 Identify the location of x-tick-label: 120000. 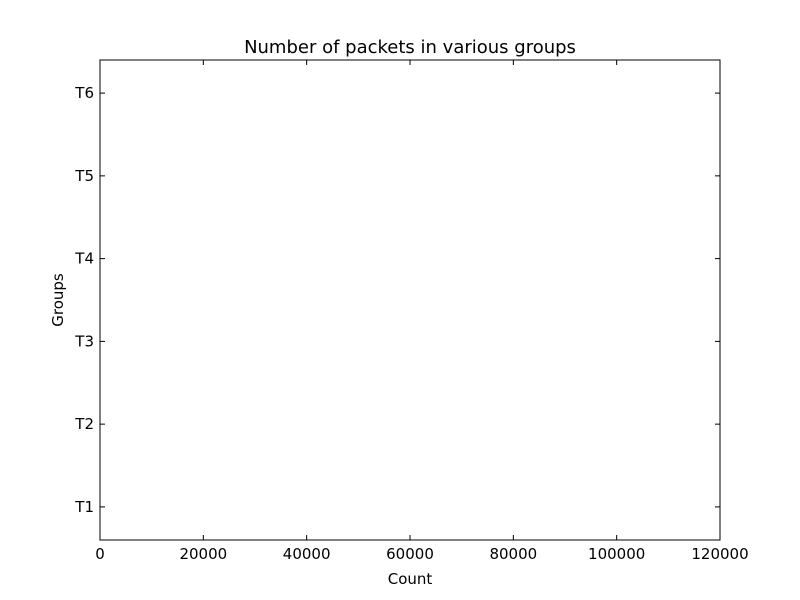
(719, 554).